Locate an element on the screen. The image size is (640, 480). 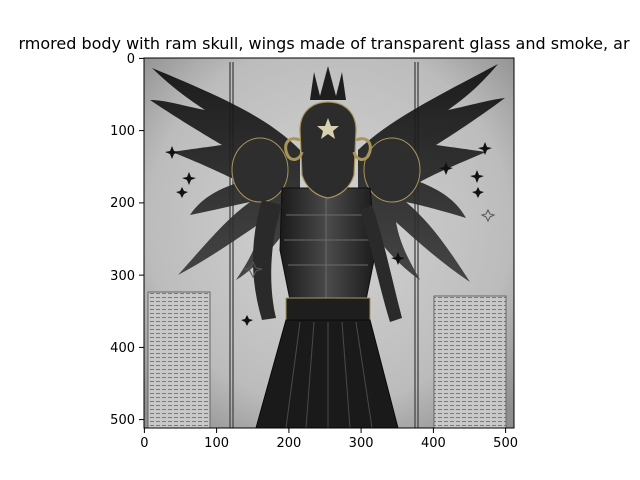
left-text-panel is located at coordinates (179, 359).